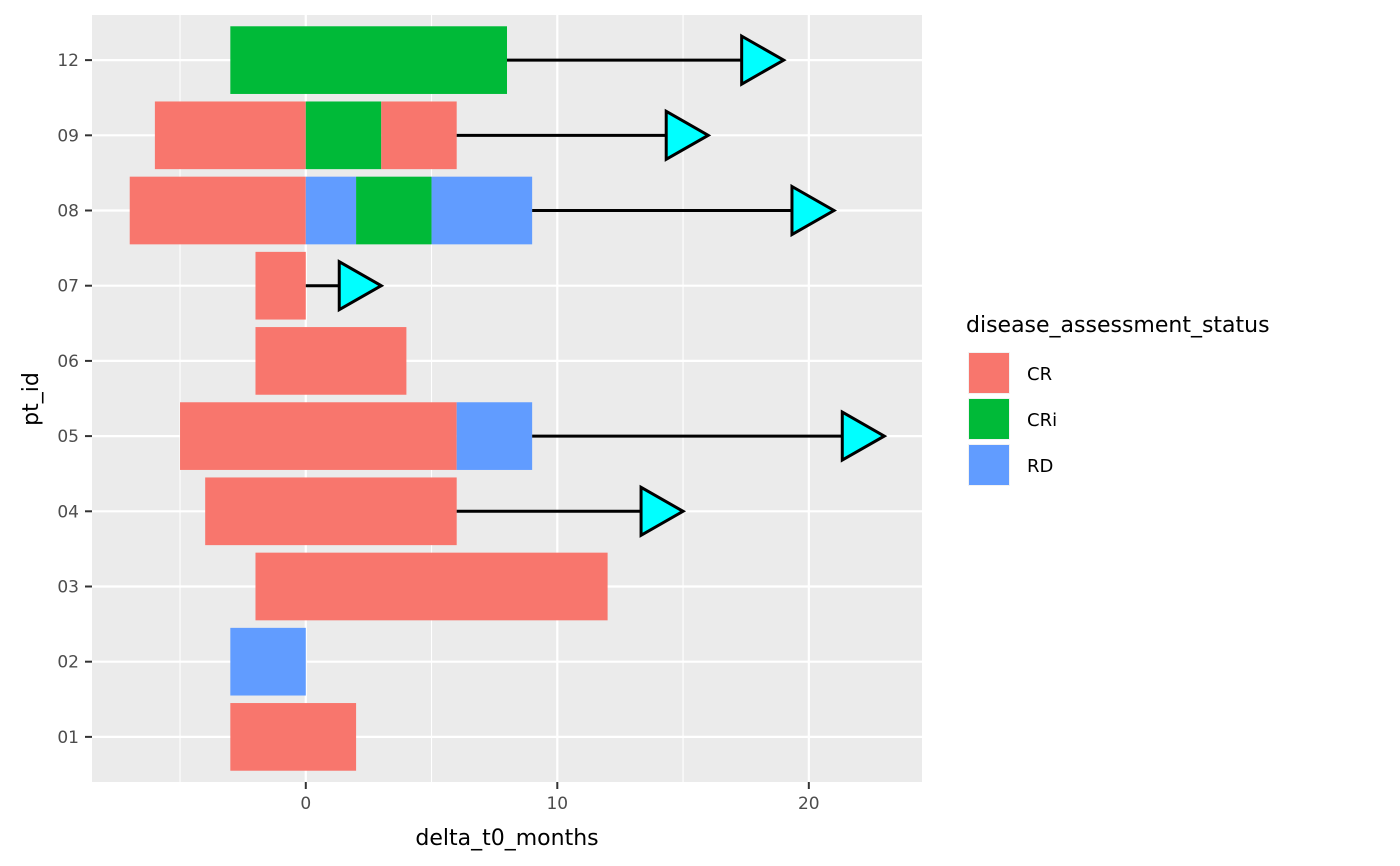 This screenshot has height=866, width=1400. What do you see at coordinates (809, 804) in the screenshot?
I see `x-tick-label: 20` at bounding box center [809, 804].